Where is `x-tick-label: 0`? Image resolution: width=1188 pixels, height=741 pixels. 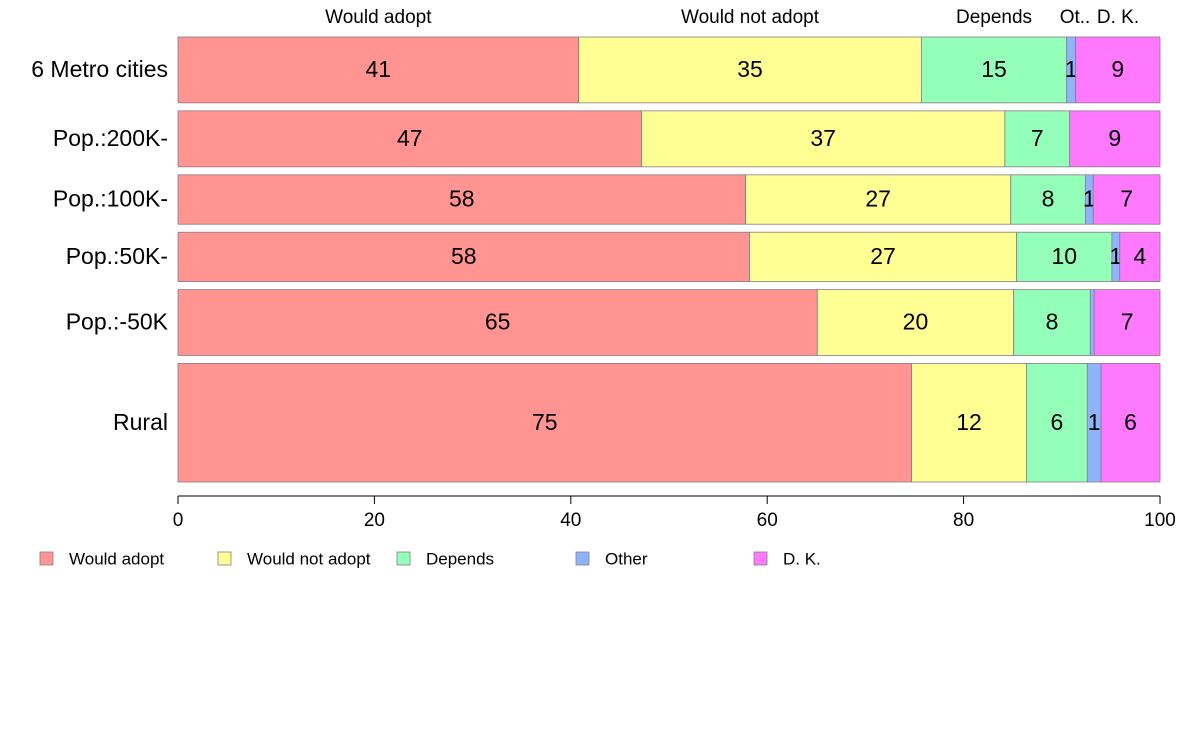
x-tick-label: 0 is located at coordinates (178, 520).